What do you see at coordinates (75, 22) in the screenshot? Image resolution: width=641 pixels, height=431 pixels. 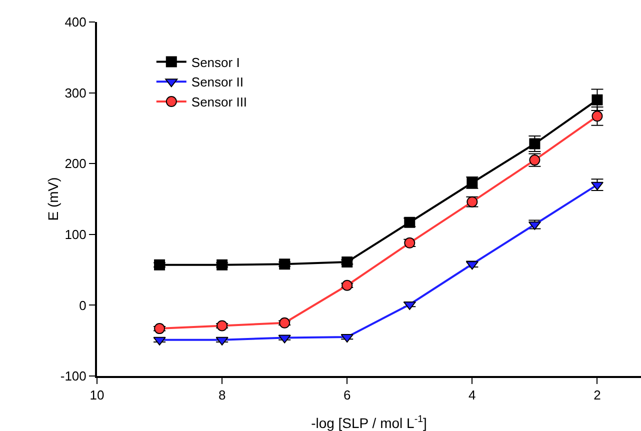 I see `y-tick-label: 400` at bounding box center [75, 22].